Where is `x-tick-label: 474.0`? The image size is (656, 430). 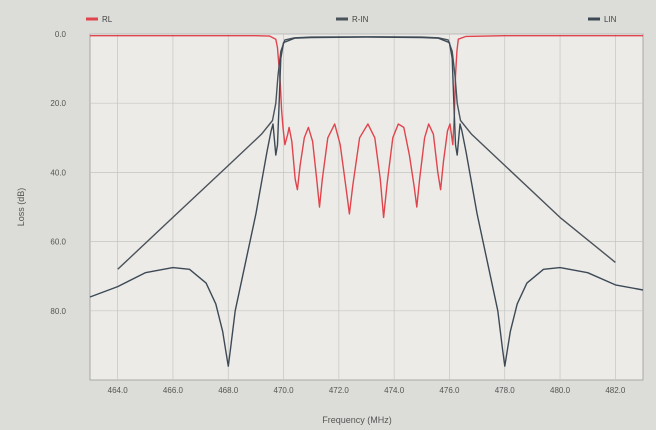 x-tick-label: 474.0 is located at coordinates (394, 390).